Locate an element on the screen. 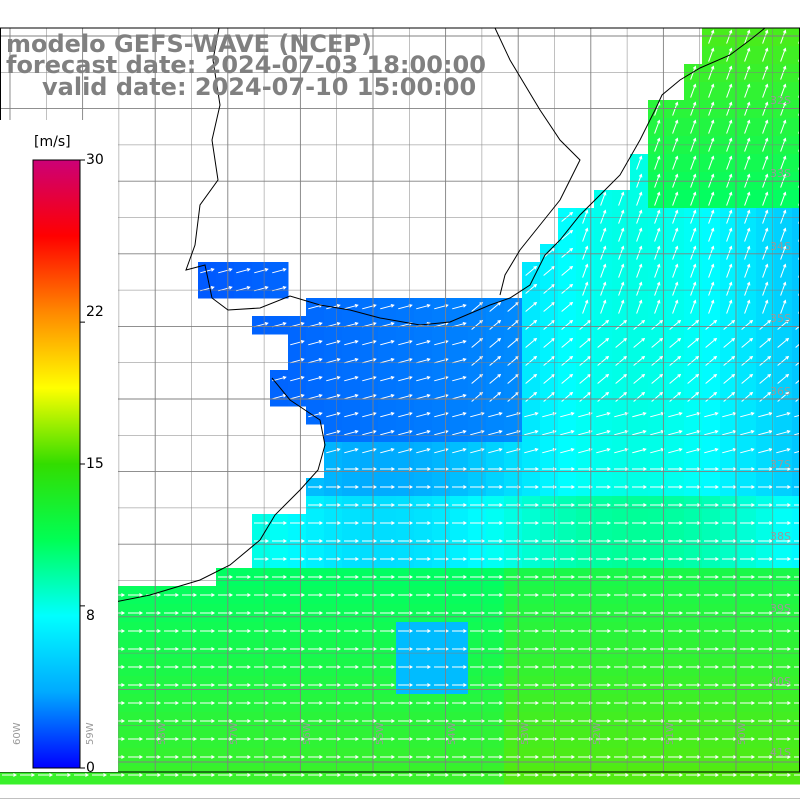 This screenshot has height=800, width=800. lat-label-34s: 34S is located at coordinates (780, 246).